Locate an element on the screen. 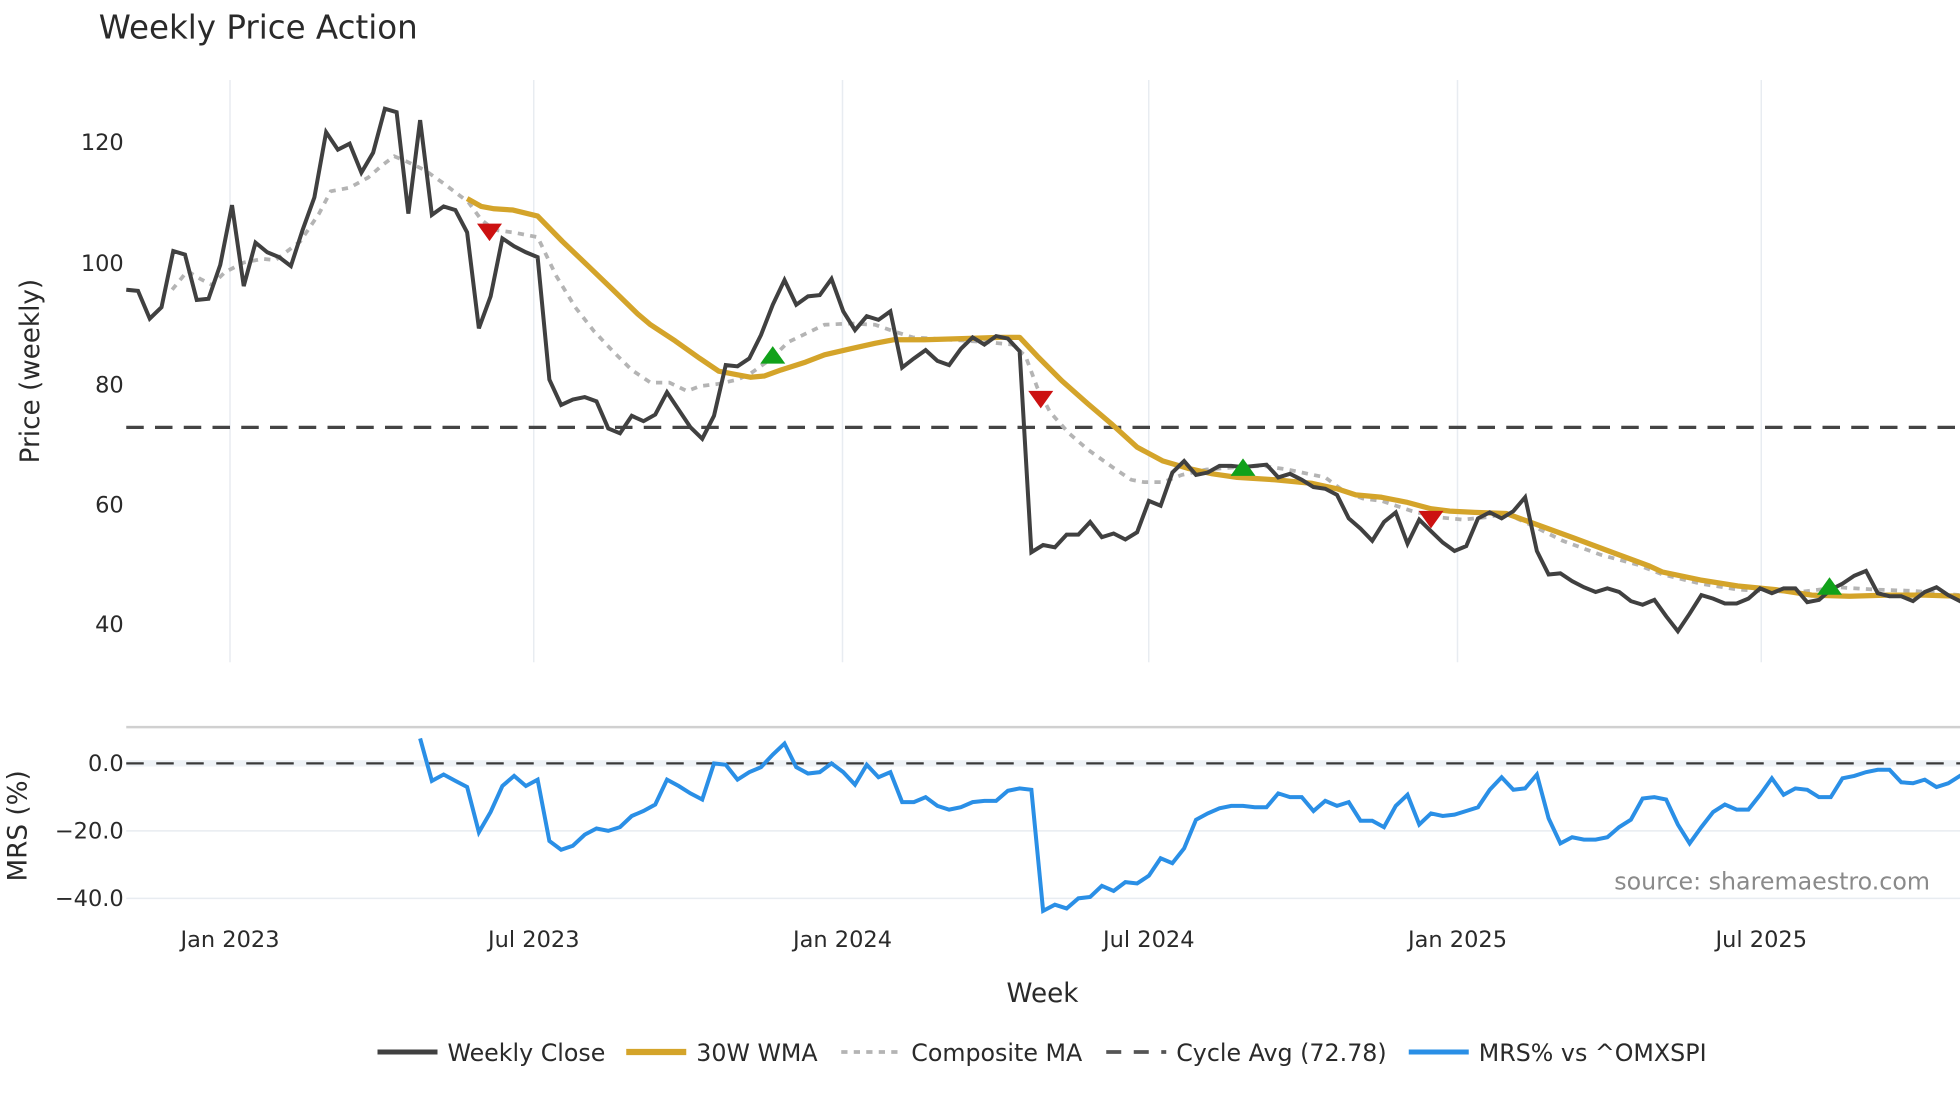 The width and height of the screenshot is (1960, 1102). x-tick-label: Jan 2023 is located at coordinates (228, 940).